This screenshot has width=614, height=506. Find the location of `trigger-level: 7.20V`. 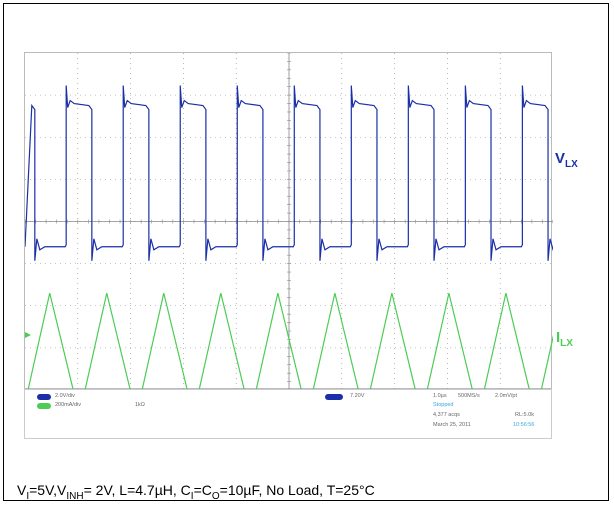

trigger-level: 7.20V is located at coordinates (357, 396).